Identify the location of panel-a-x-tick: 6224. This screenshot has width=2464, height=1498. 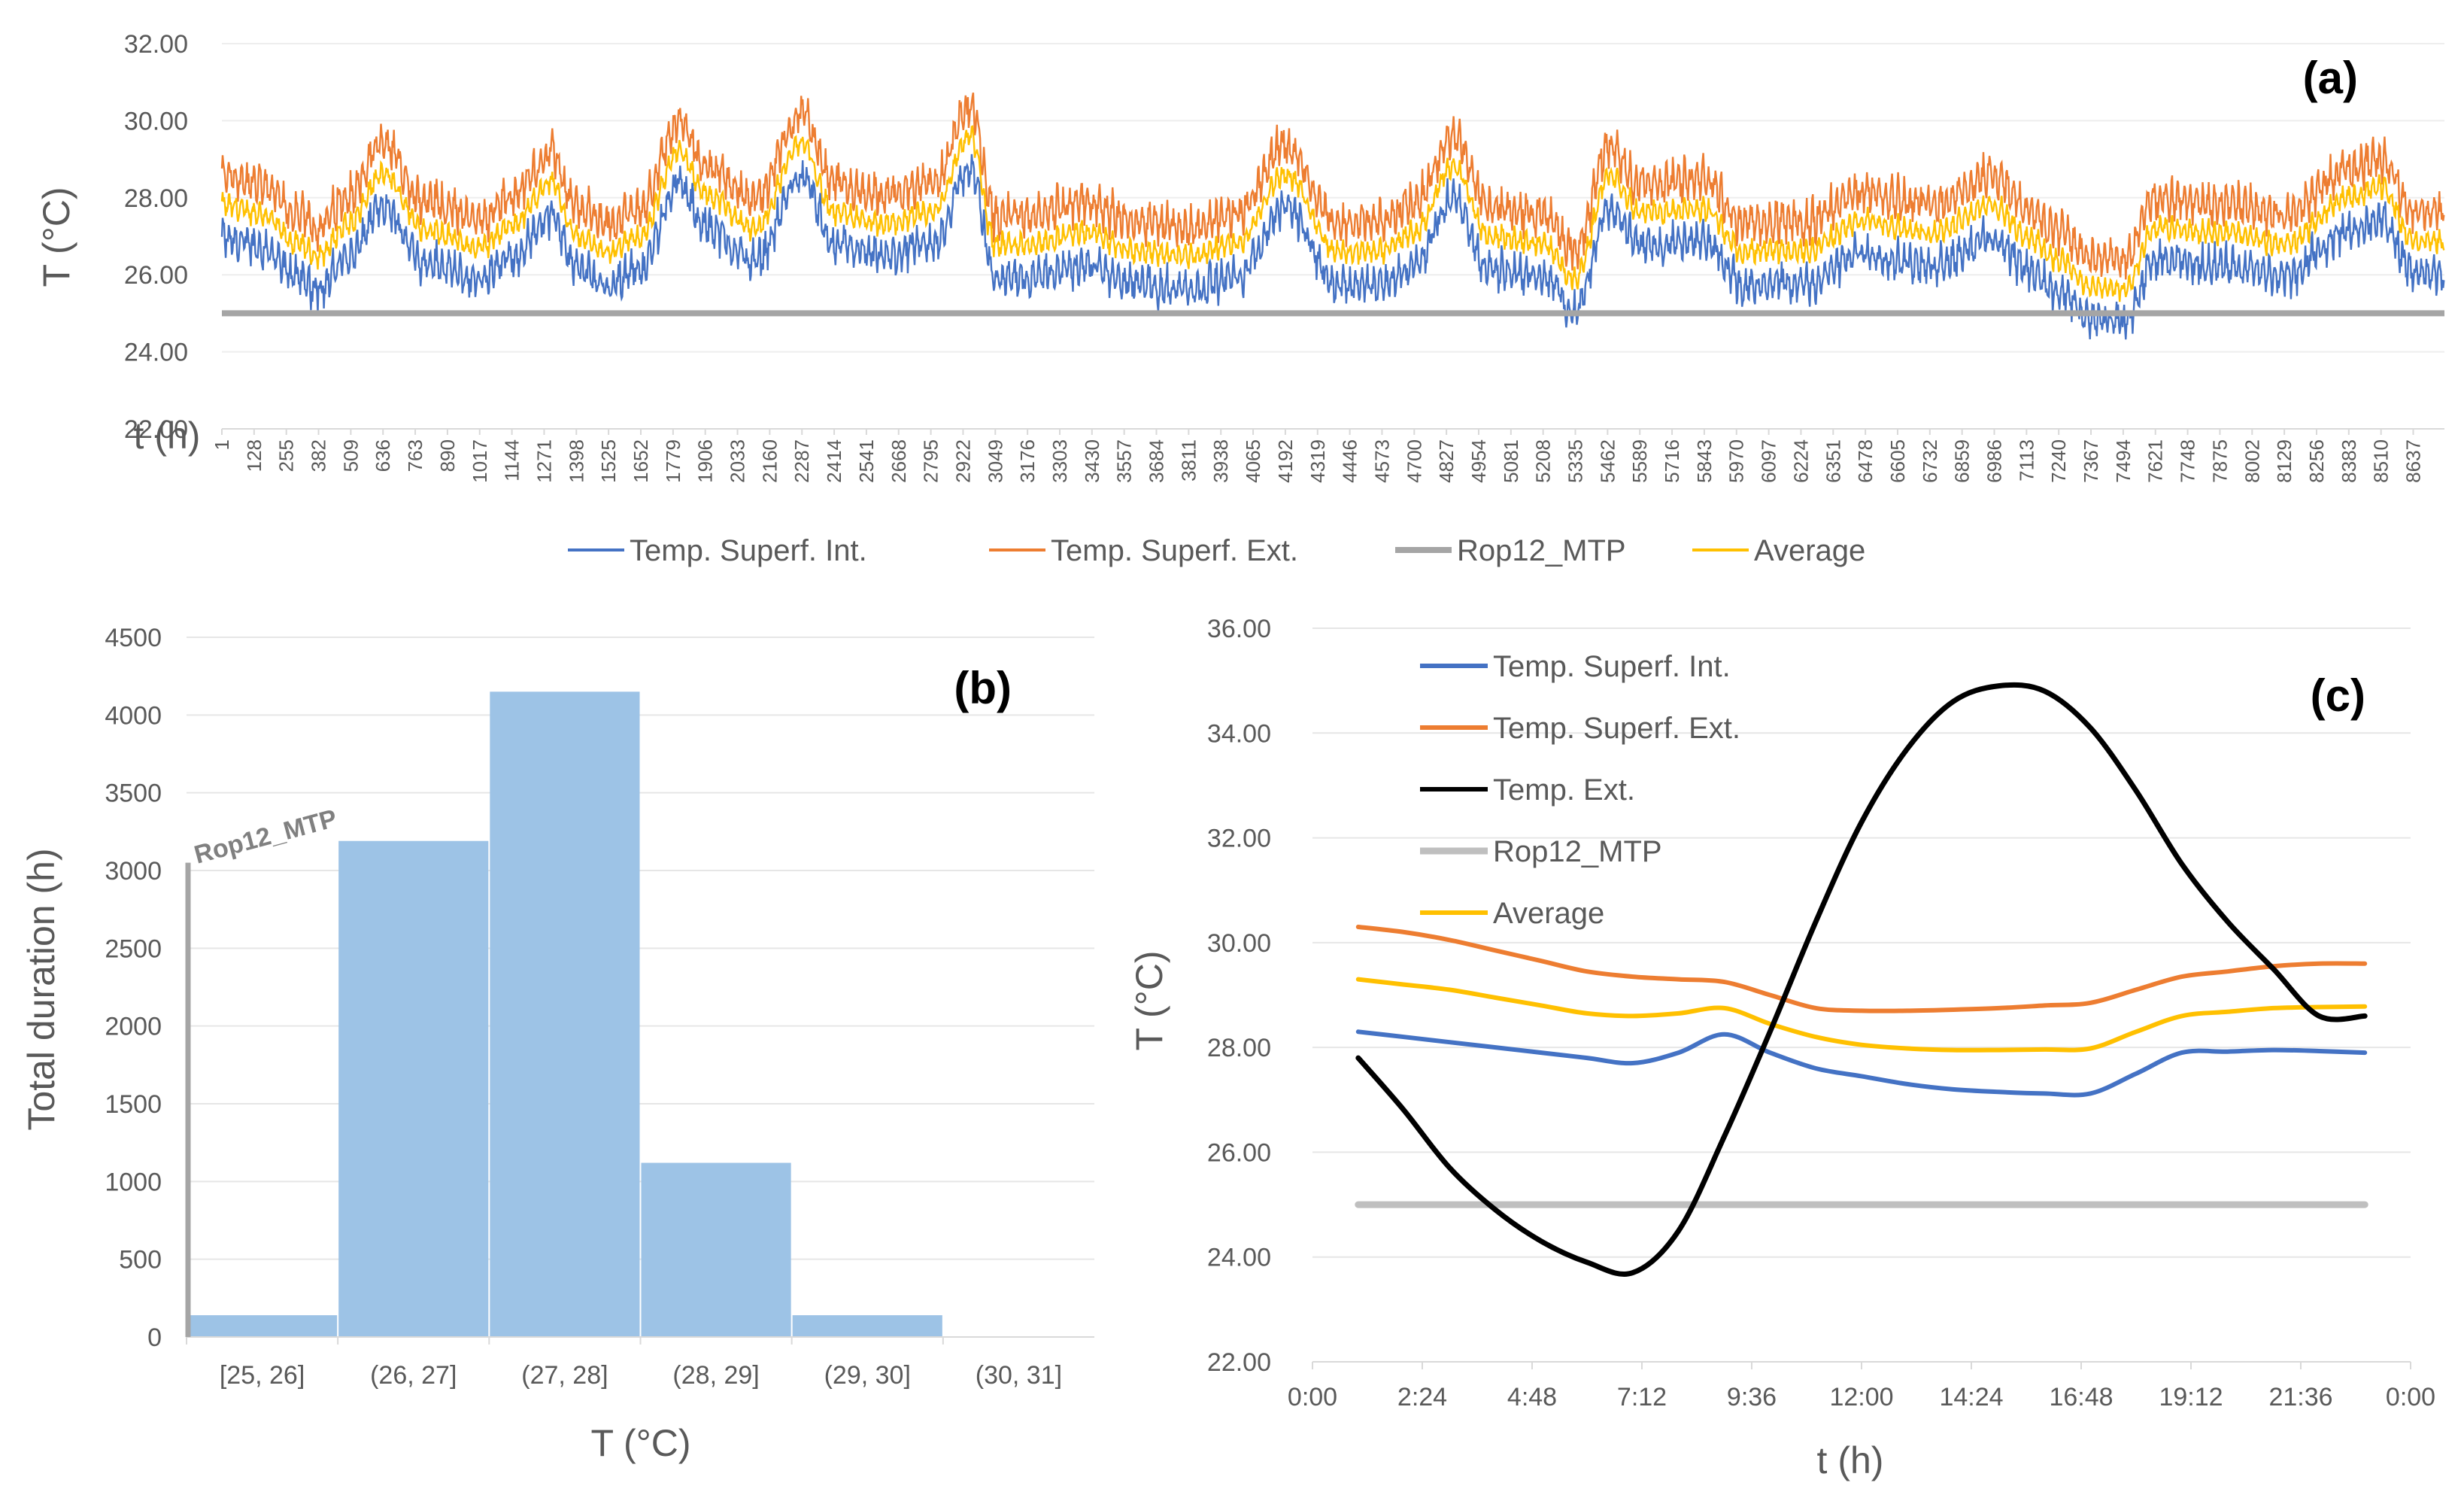
(1800, 461).